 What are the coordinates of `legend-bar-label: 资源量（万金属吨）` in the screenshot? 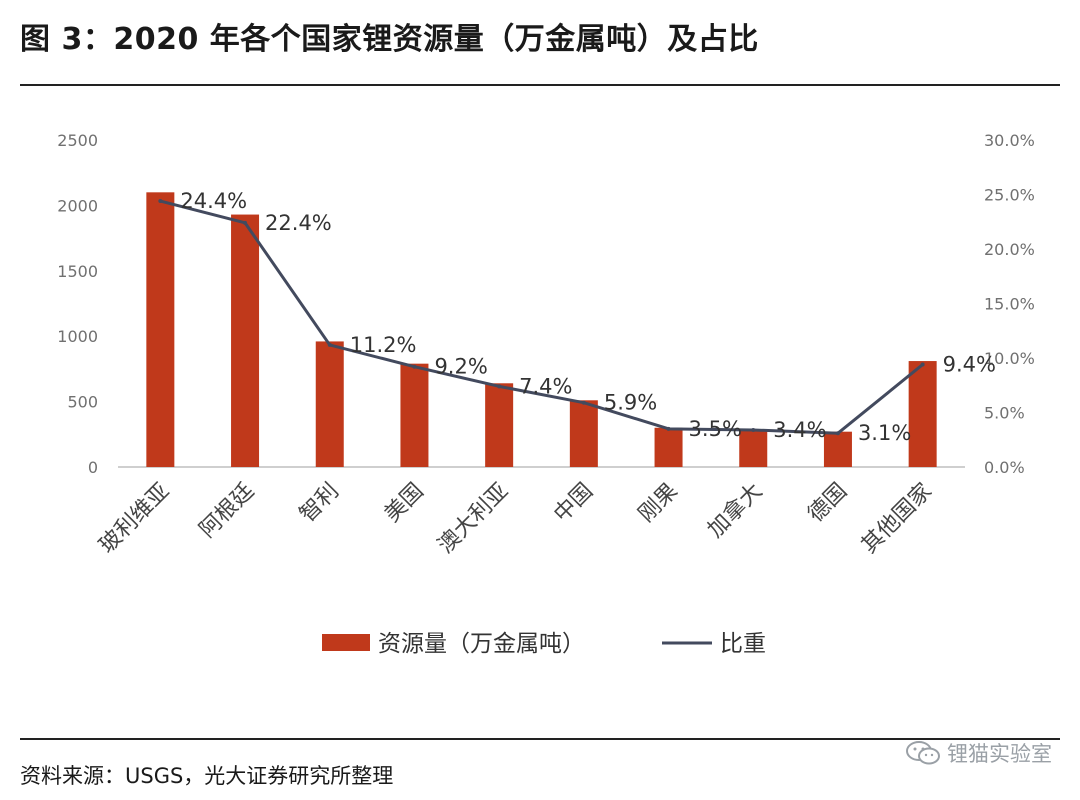 It's located at (481, 644).